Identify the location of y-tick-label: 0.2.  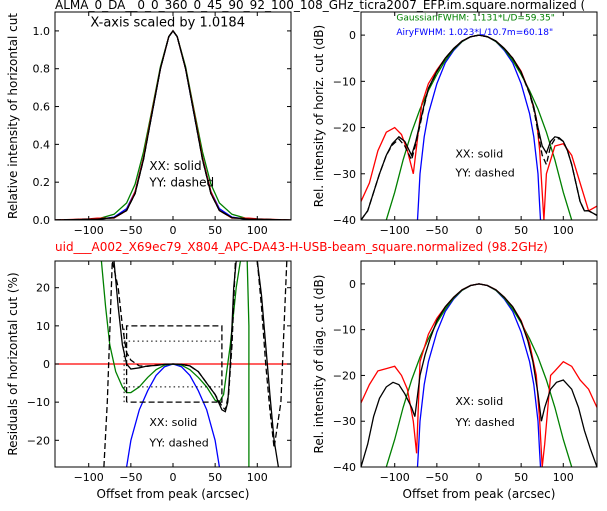
(42, 182).